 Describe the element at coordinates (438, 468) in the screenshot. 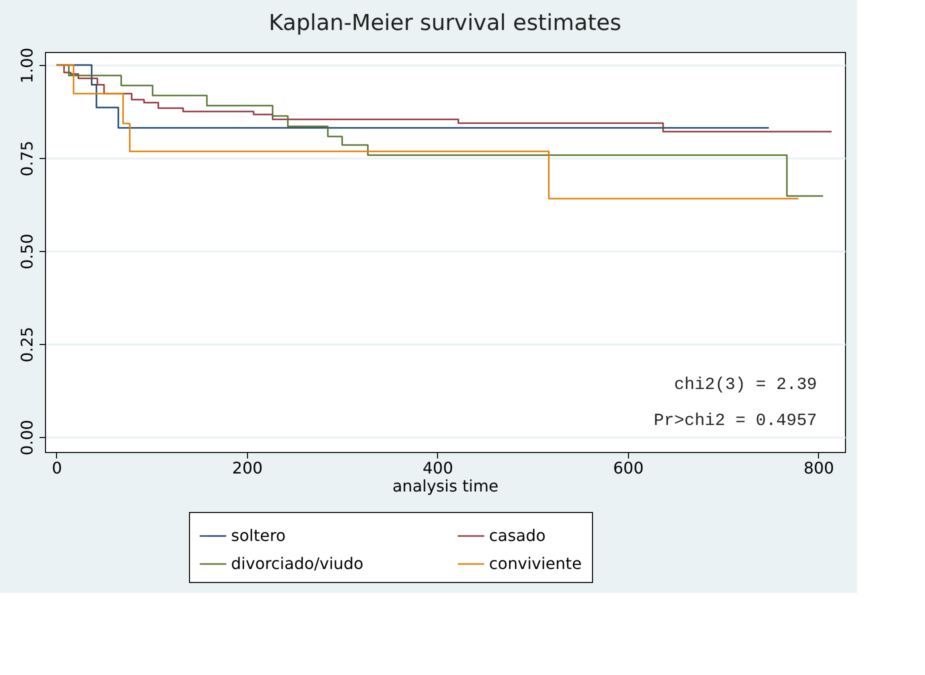

I see `x-tick-label: 400` at that location.